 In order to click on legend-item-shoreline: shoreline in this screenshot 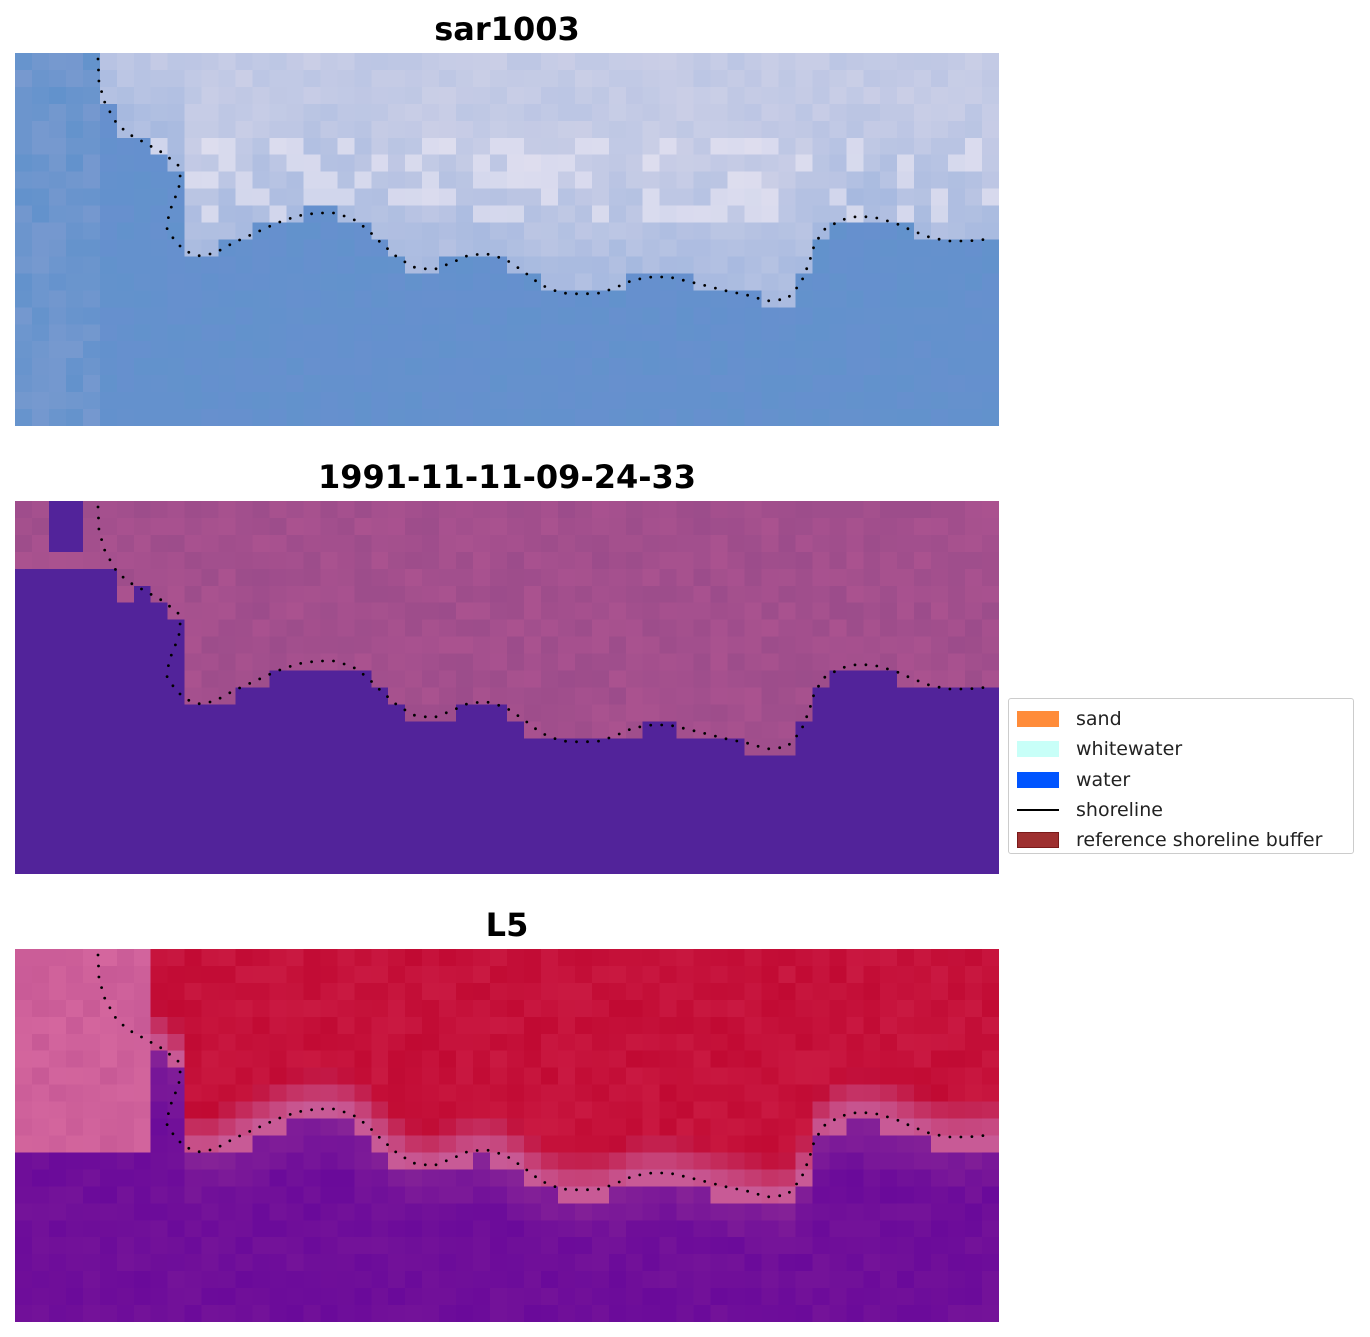, I will do `click(1185, 810)`.